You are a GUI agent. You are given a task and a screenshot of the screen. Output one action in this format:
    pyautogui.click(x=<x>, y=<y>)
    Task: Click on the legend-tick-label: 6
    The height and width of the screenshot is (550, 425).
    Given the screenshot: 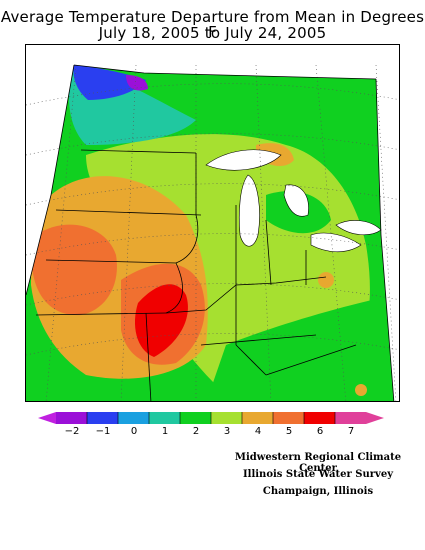 What is the action you would take?
    pyautogui.click(x=320, y=431)
    